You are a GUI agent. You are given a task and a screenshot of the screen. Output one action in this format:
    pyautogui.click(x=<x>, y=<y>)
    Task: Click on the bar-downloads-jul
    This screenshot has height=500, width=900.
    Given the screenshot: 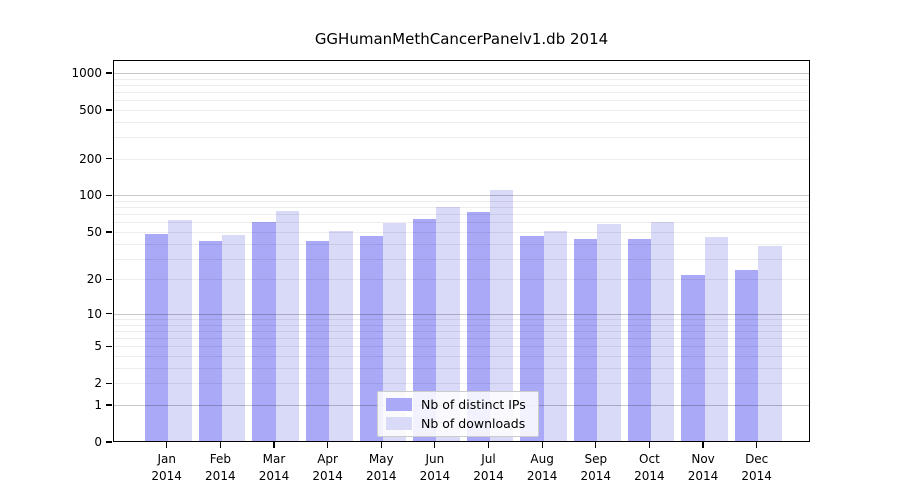 What is the action you would take?
    pyautogui.click(x=502, y=316)
    